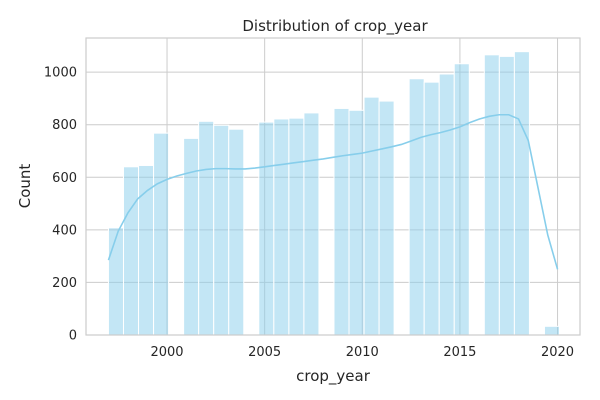  I want to click on x-axis-label: crop_year, so click(333, 376).